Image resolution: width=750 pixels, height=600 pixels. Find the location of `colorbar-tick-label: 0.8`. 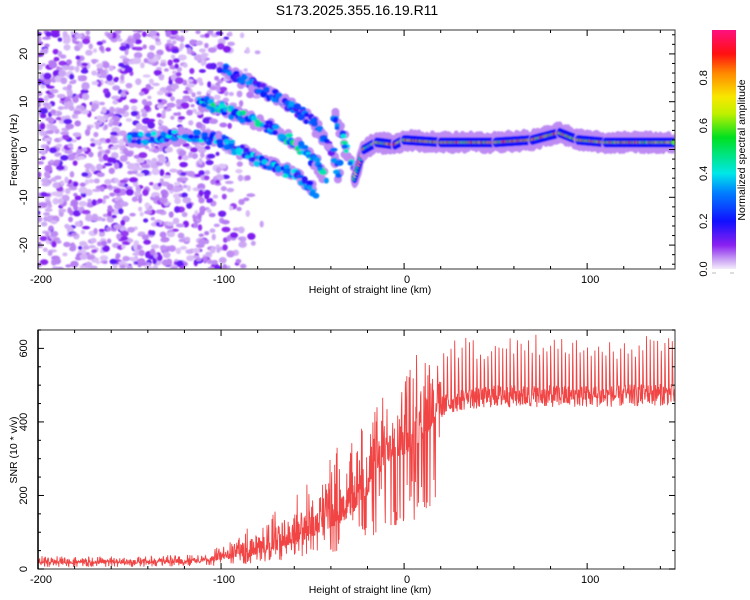

colorbar-tick-label: 0.8 is located at coordinates (704, 77).